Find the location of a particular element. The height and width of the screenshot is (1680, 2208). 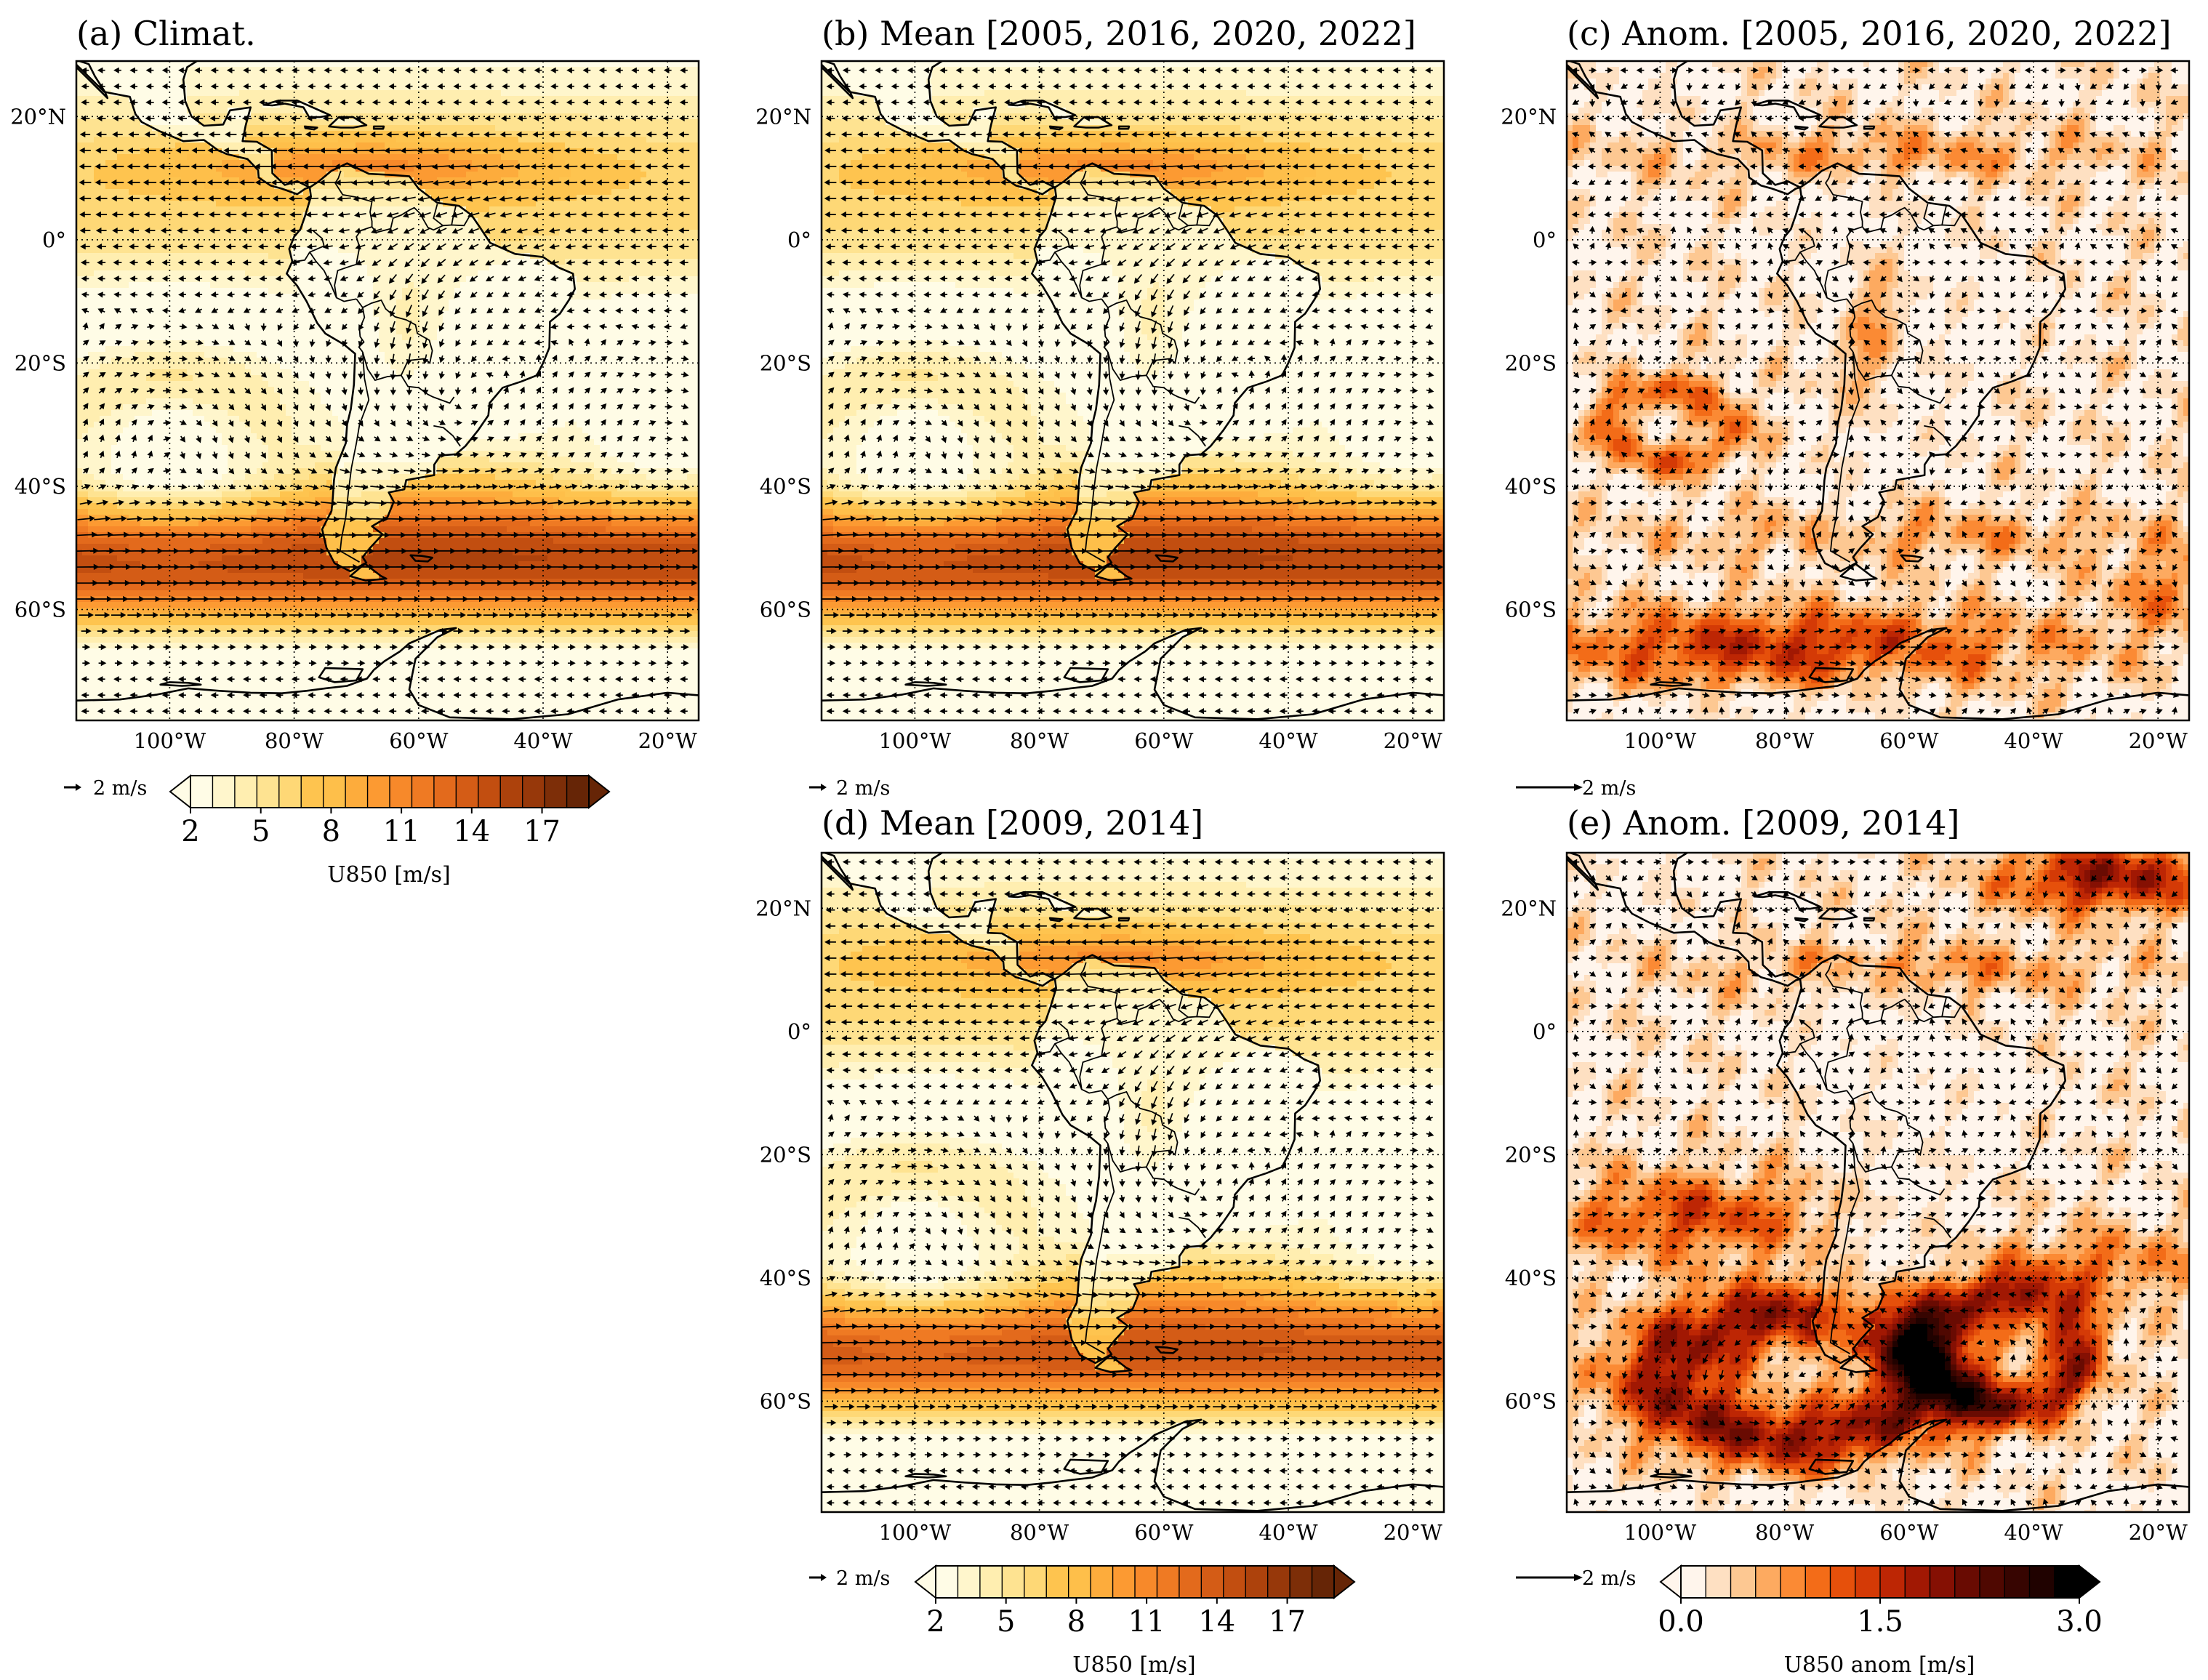

panel-a-frame is located at coordinates (387, 391).